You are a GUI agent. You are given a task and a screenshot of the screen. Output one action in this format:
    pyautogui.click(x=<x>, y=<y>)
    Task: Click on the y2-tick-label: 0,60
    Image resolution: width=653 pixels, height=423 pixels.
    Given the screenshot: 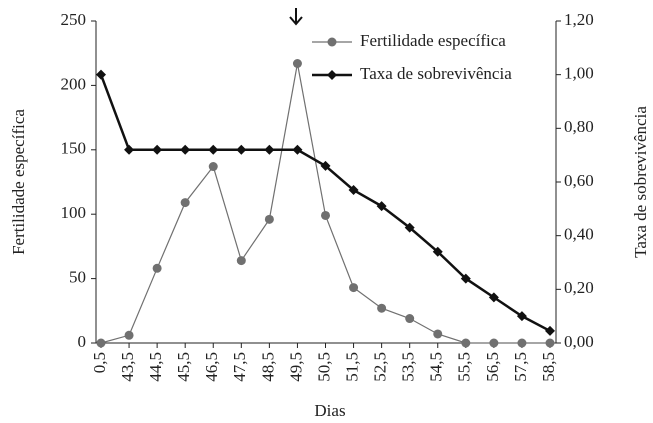 What is the action you would take?
    pyautogui.click(x=579, y=180)
    